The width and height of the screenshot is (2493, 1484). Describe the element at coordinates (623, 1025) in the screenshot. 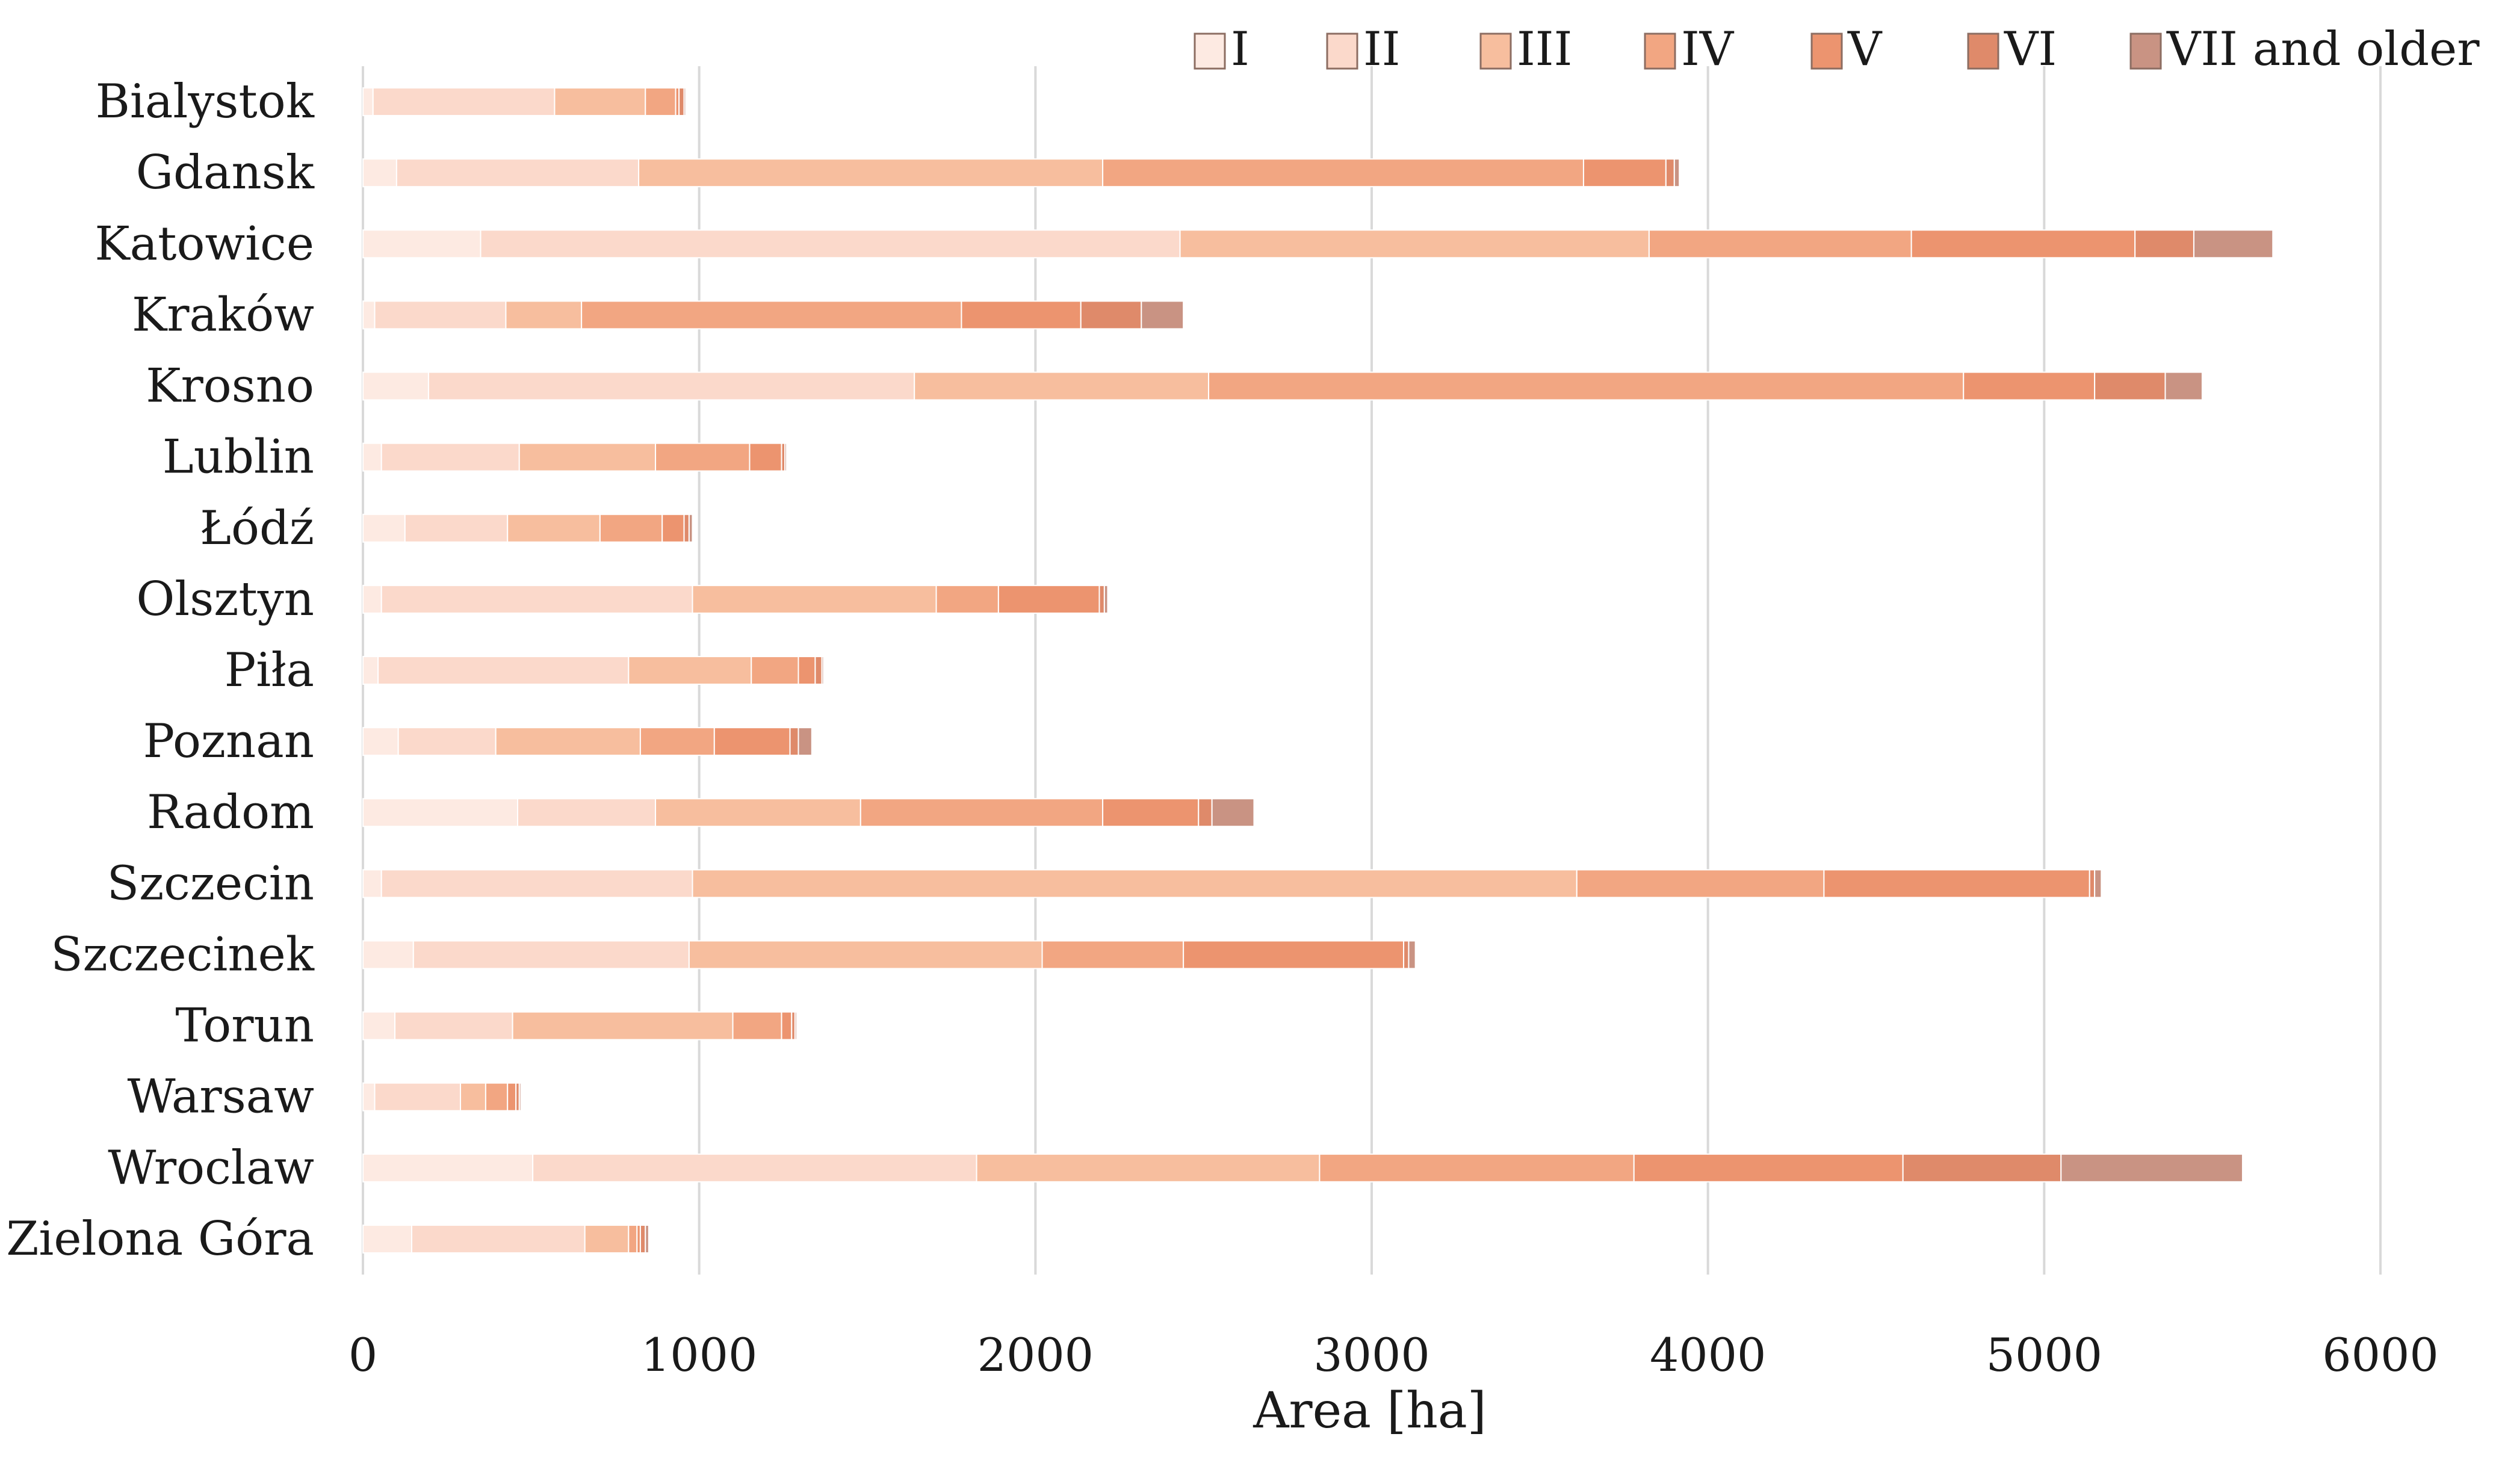

I see `bar-segment: Torun – III: 655` at that location.